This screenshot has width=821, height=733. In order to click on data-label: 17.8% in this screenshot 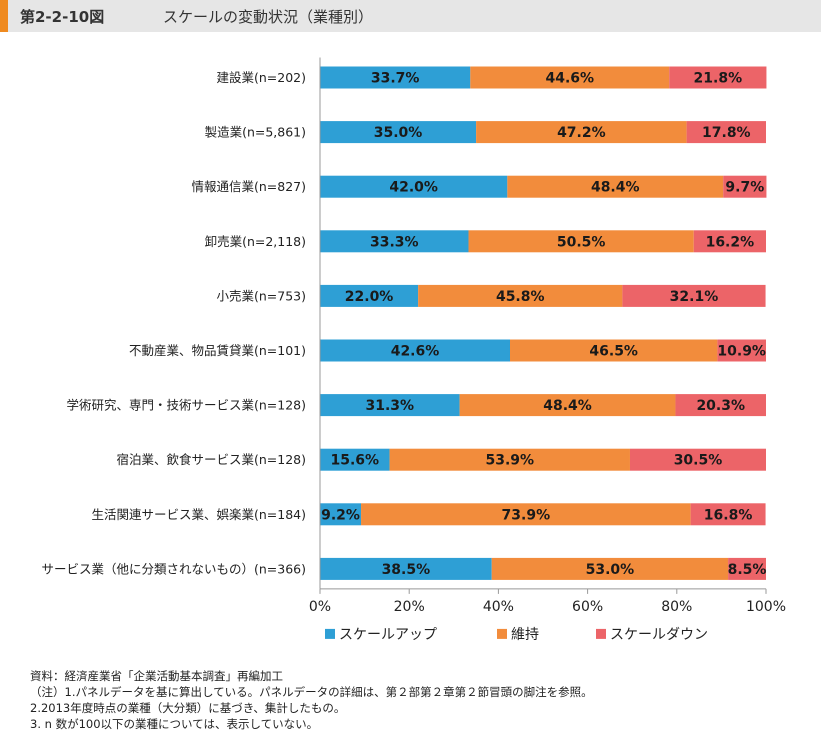, I will do `click(726, 133)`.